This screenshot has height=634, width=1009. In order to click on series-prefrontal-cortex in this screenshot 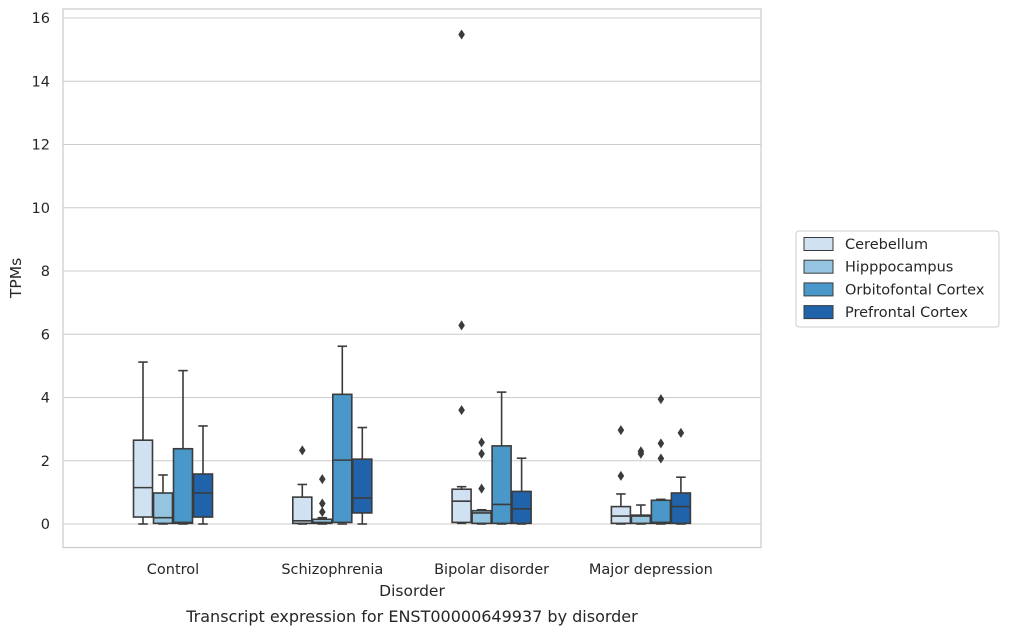, I will do `click(442, 475)`.